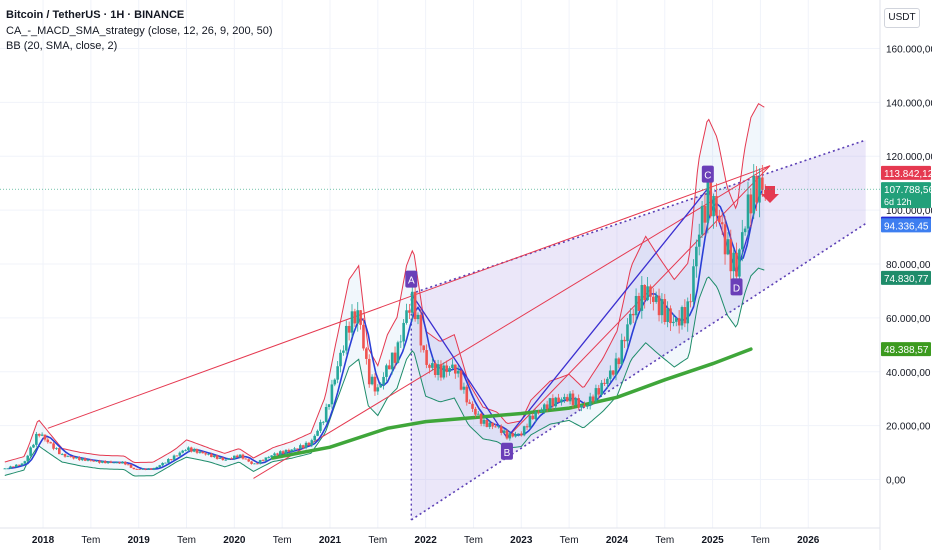 This screenshot has width=932, height=550. I want to click on price-axis-label: 74.830,77, so click(906, 279).